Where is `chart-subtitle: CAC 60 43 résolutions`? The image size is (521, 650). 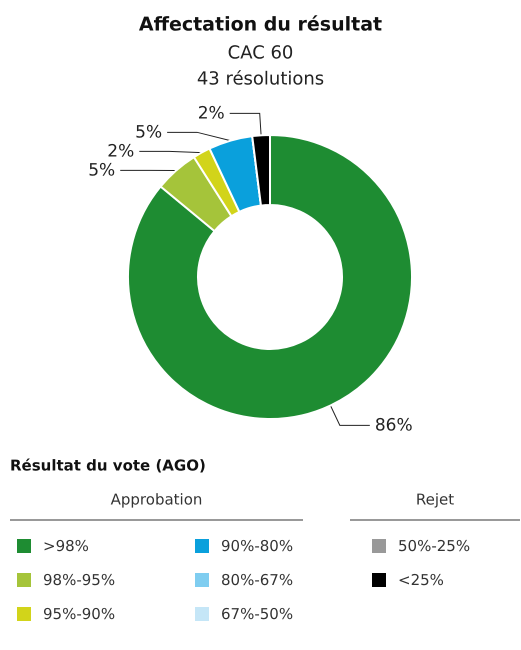 chart-subtitle: CAC 60 43 résolutions is located at coordinates (260, 66).